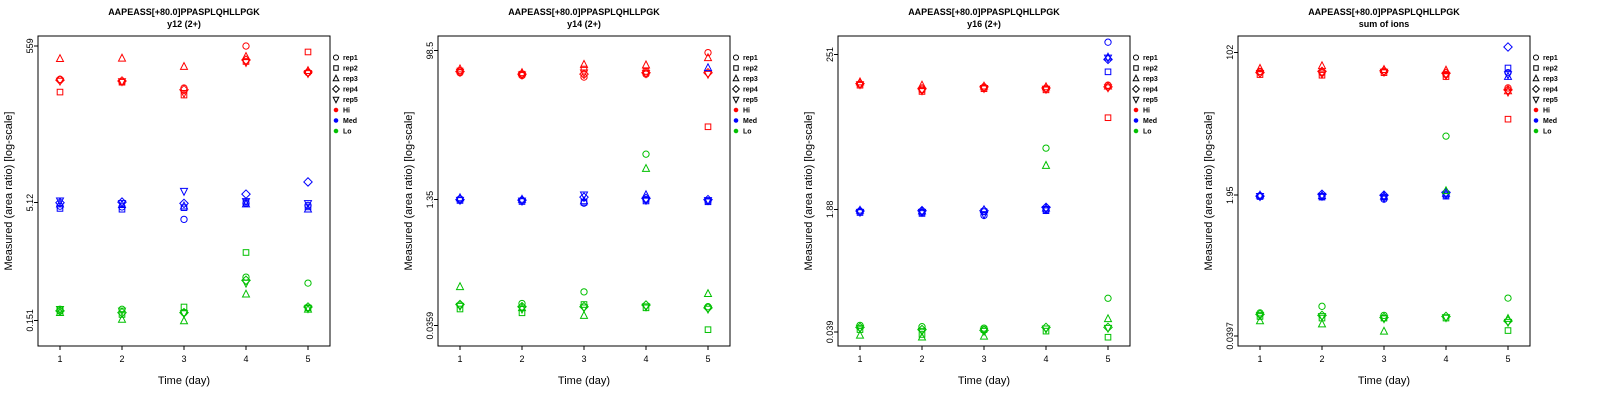 The height and width of the screenshot is (400, 1600). What do you see at coordinates (1150, 100) in the screenshot?
I see `legend-label-rep5: rep5` at bounding box center [1150, 100].